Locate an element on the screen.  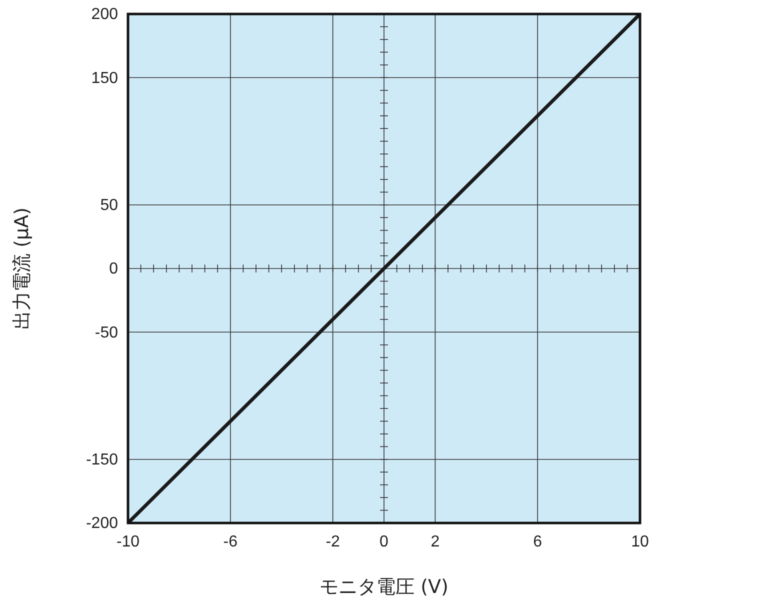
x-tick-label: 0 is located at coordinates (384, 541).